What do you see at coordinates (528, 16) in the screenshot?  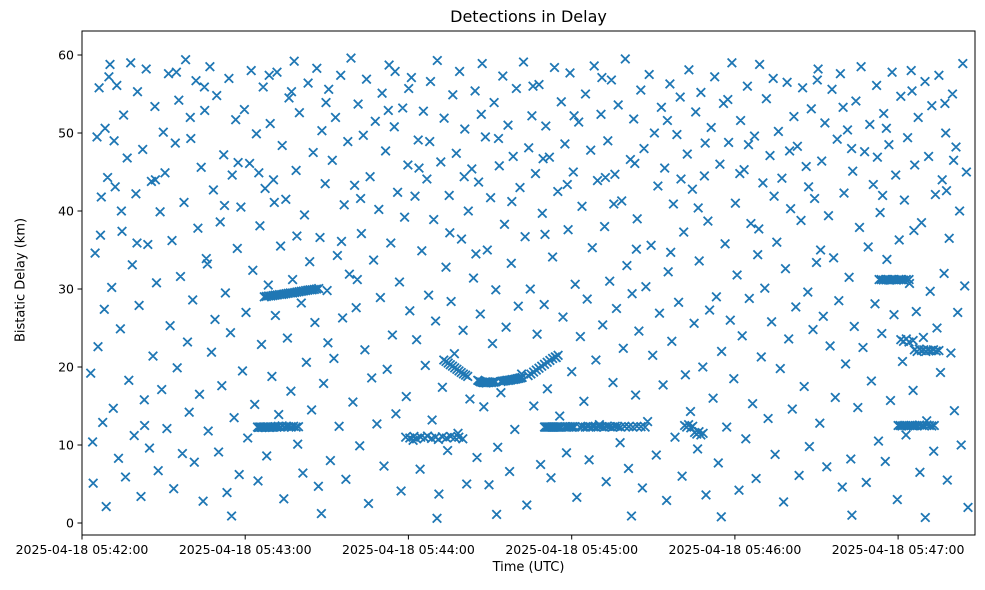 I see `chart-title: Detections in Delay` at bounding box center [528, 16].